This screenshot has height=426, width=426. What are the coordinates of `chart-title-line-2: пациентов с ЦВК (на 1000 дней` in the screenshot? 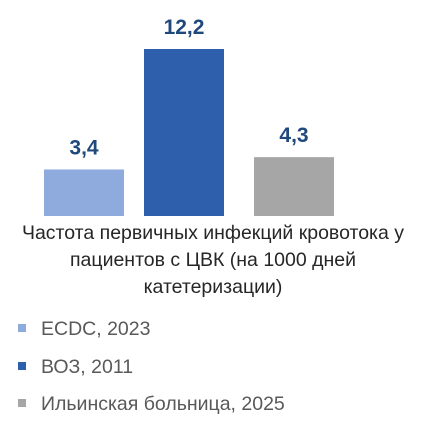 It's located at (213, 260).